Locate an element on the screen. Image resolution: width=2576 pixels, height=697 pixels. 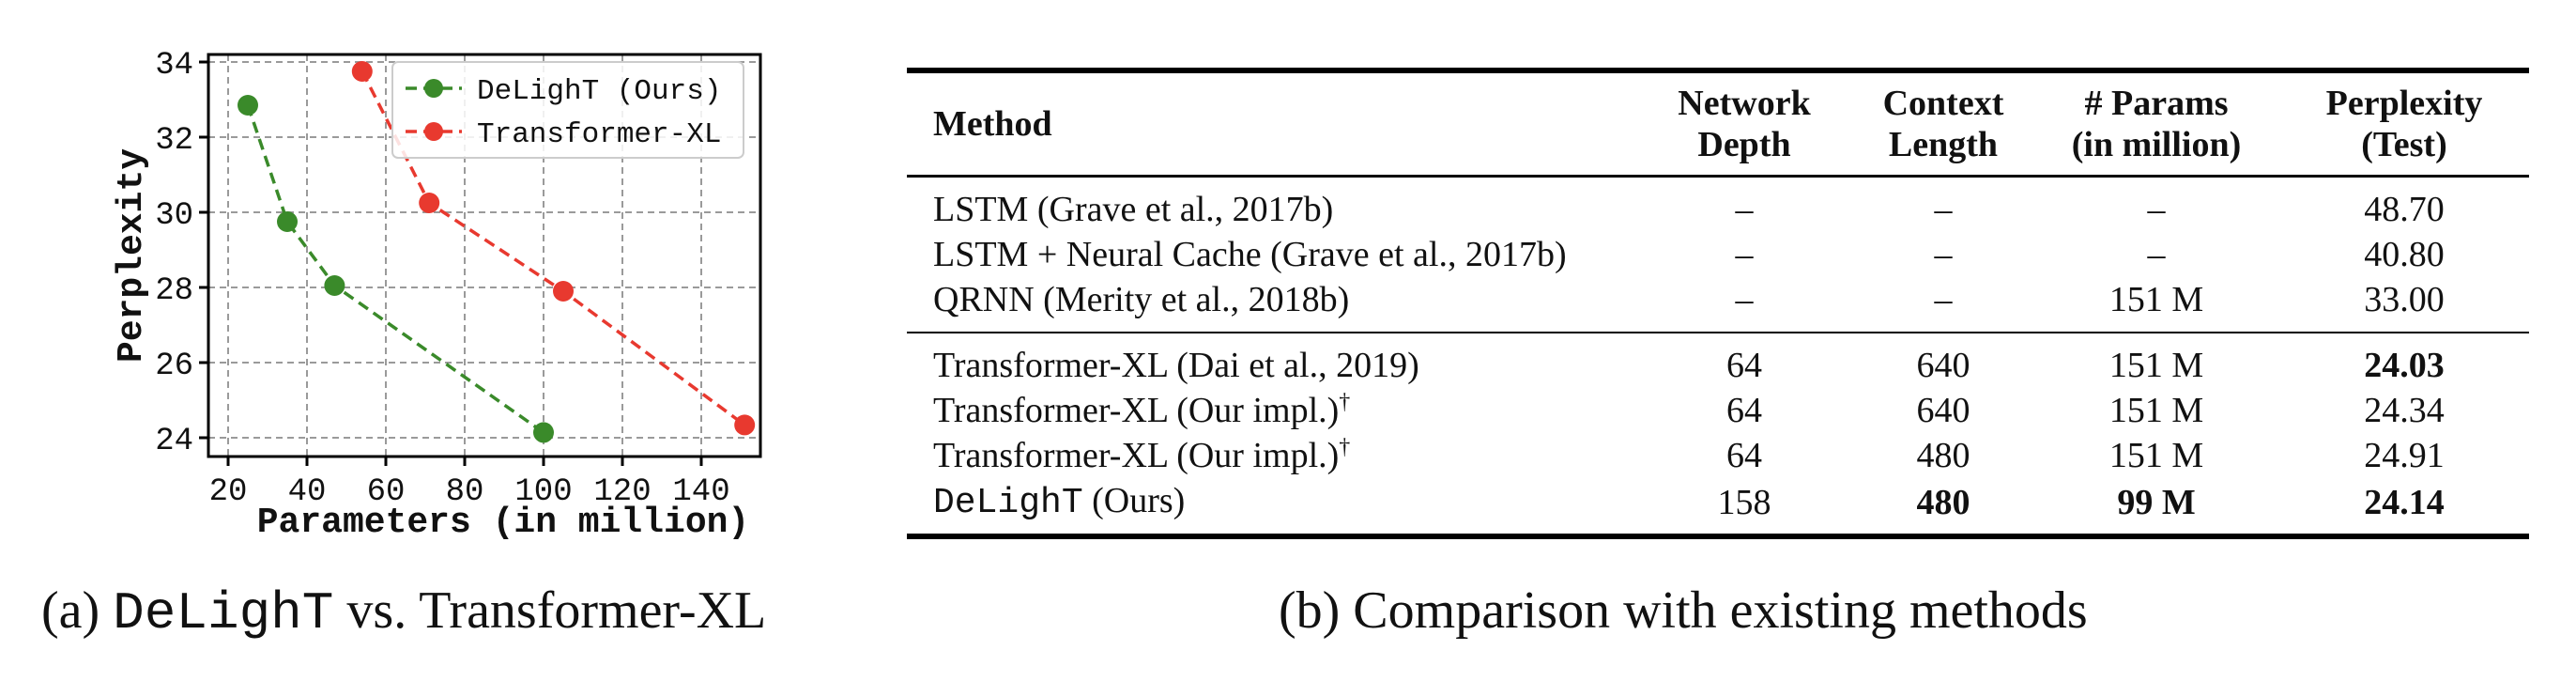
table-row-ours: DeLighT (Ours) 158 480 99 M 24.14 is located at coordinates (1718, 507).